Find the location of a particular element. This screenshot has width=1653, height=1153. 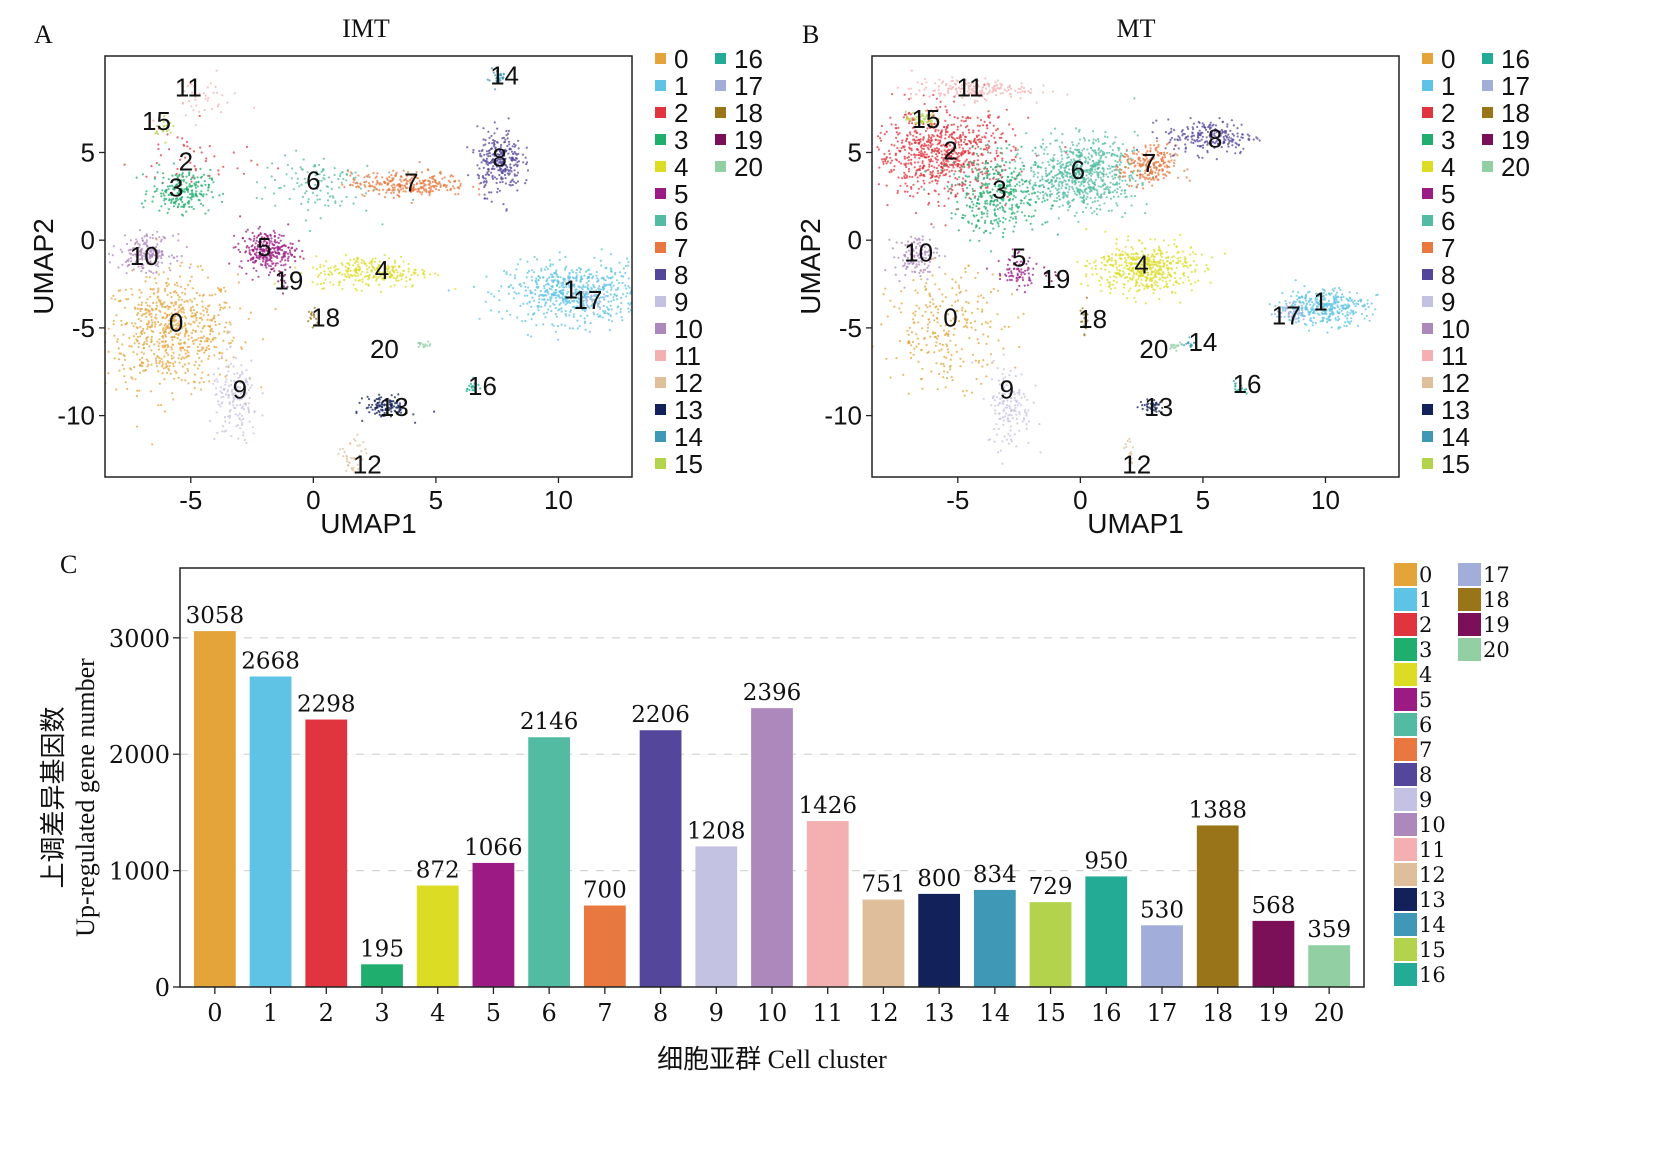

legend-item-5: 5 is located at coordinates (671, 194).